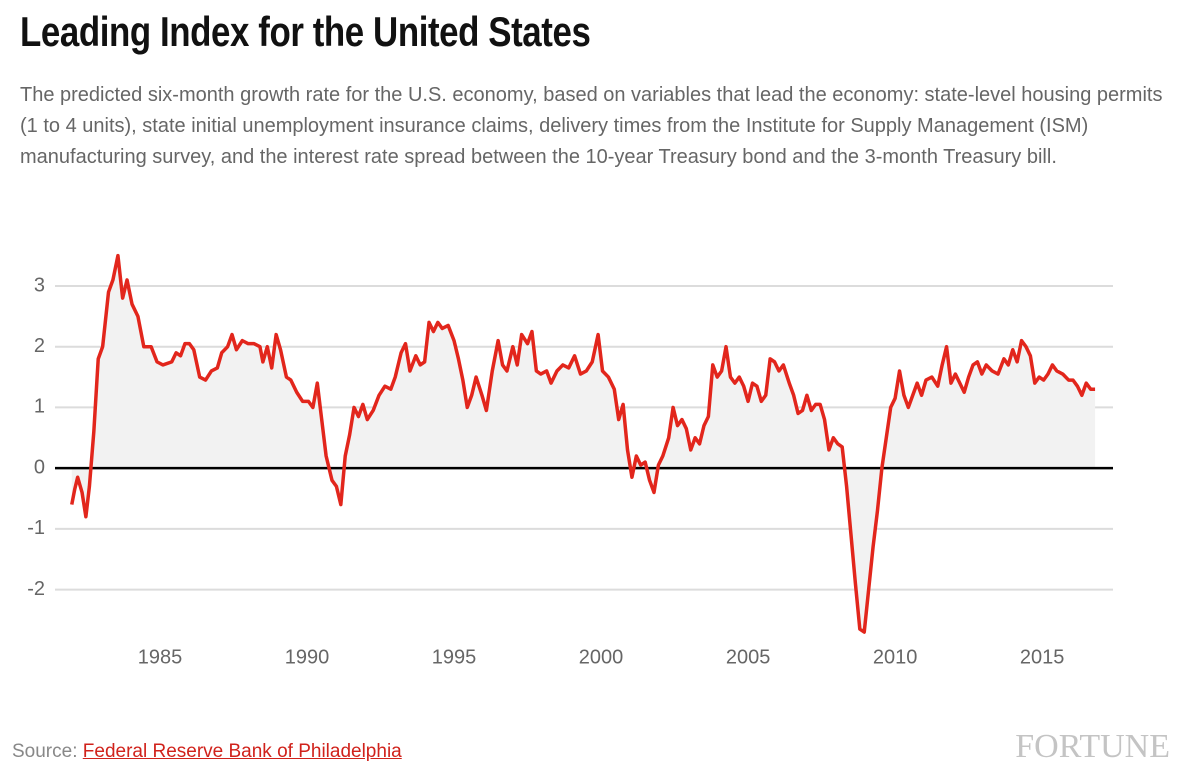  I want to click on logo: FORTUNE, so click(1092, 746).